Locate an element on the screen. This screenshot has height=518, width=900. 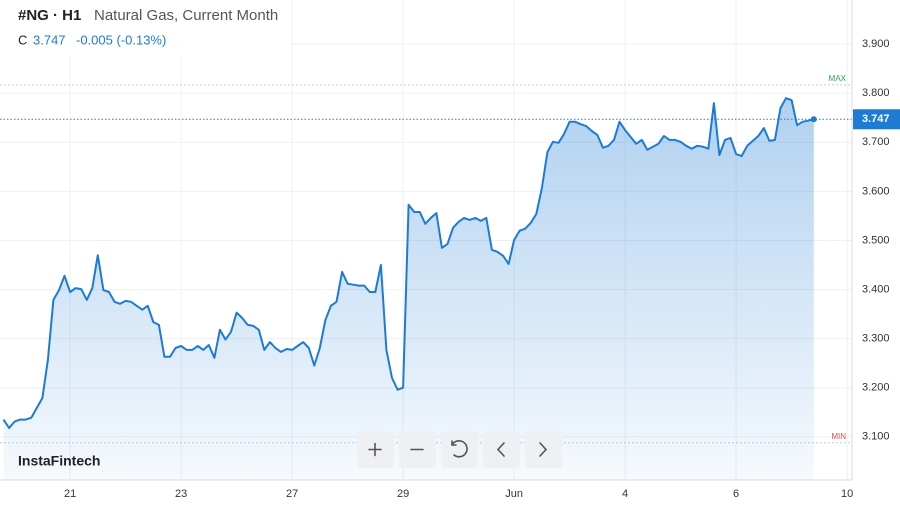
y-tick-label: 3.500 is located at coordinates (876, 240).